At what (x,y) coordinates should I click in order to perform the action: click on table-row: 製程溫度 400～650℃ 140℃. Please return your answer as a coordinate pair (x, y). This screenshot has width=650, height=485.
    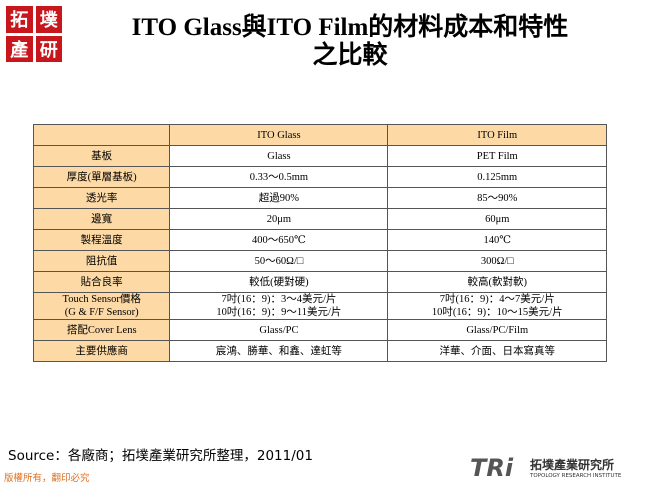
    Looking at the image, I should click on (319, 240).